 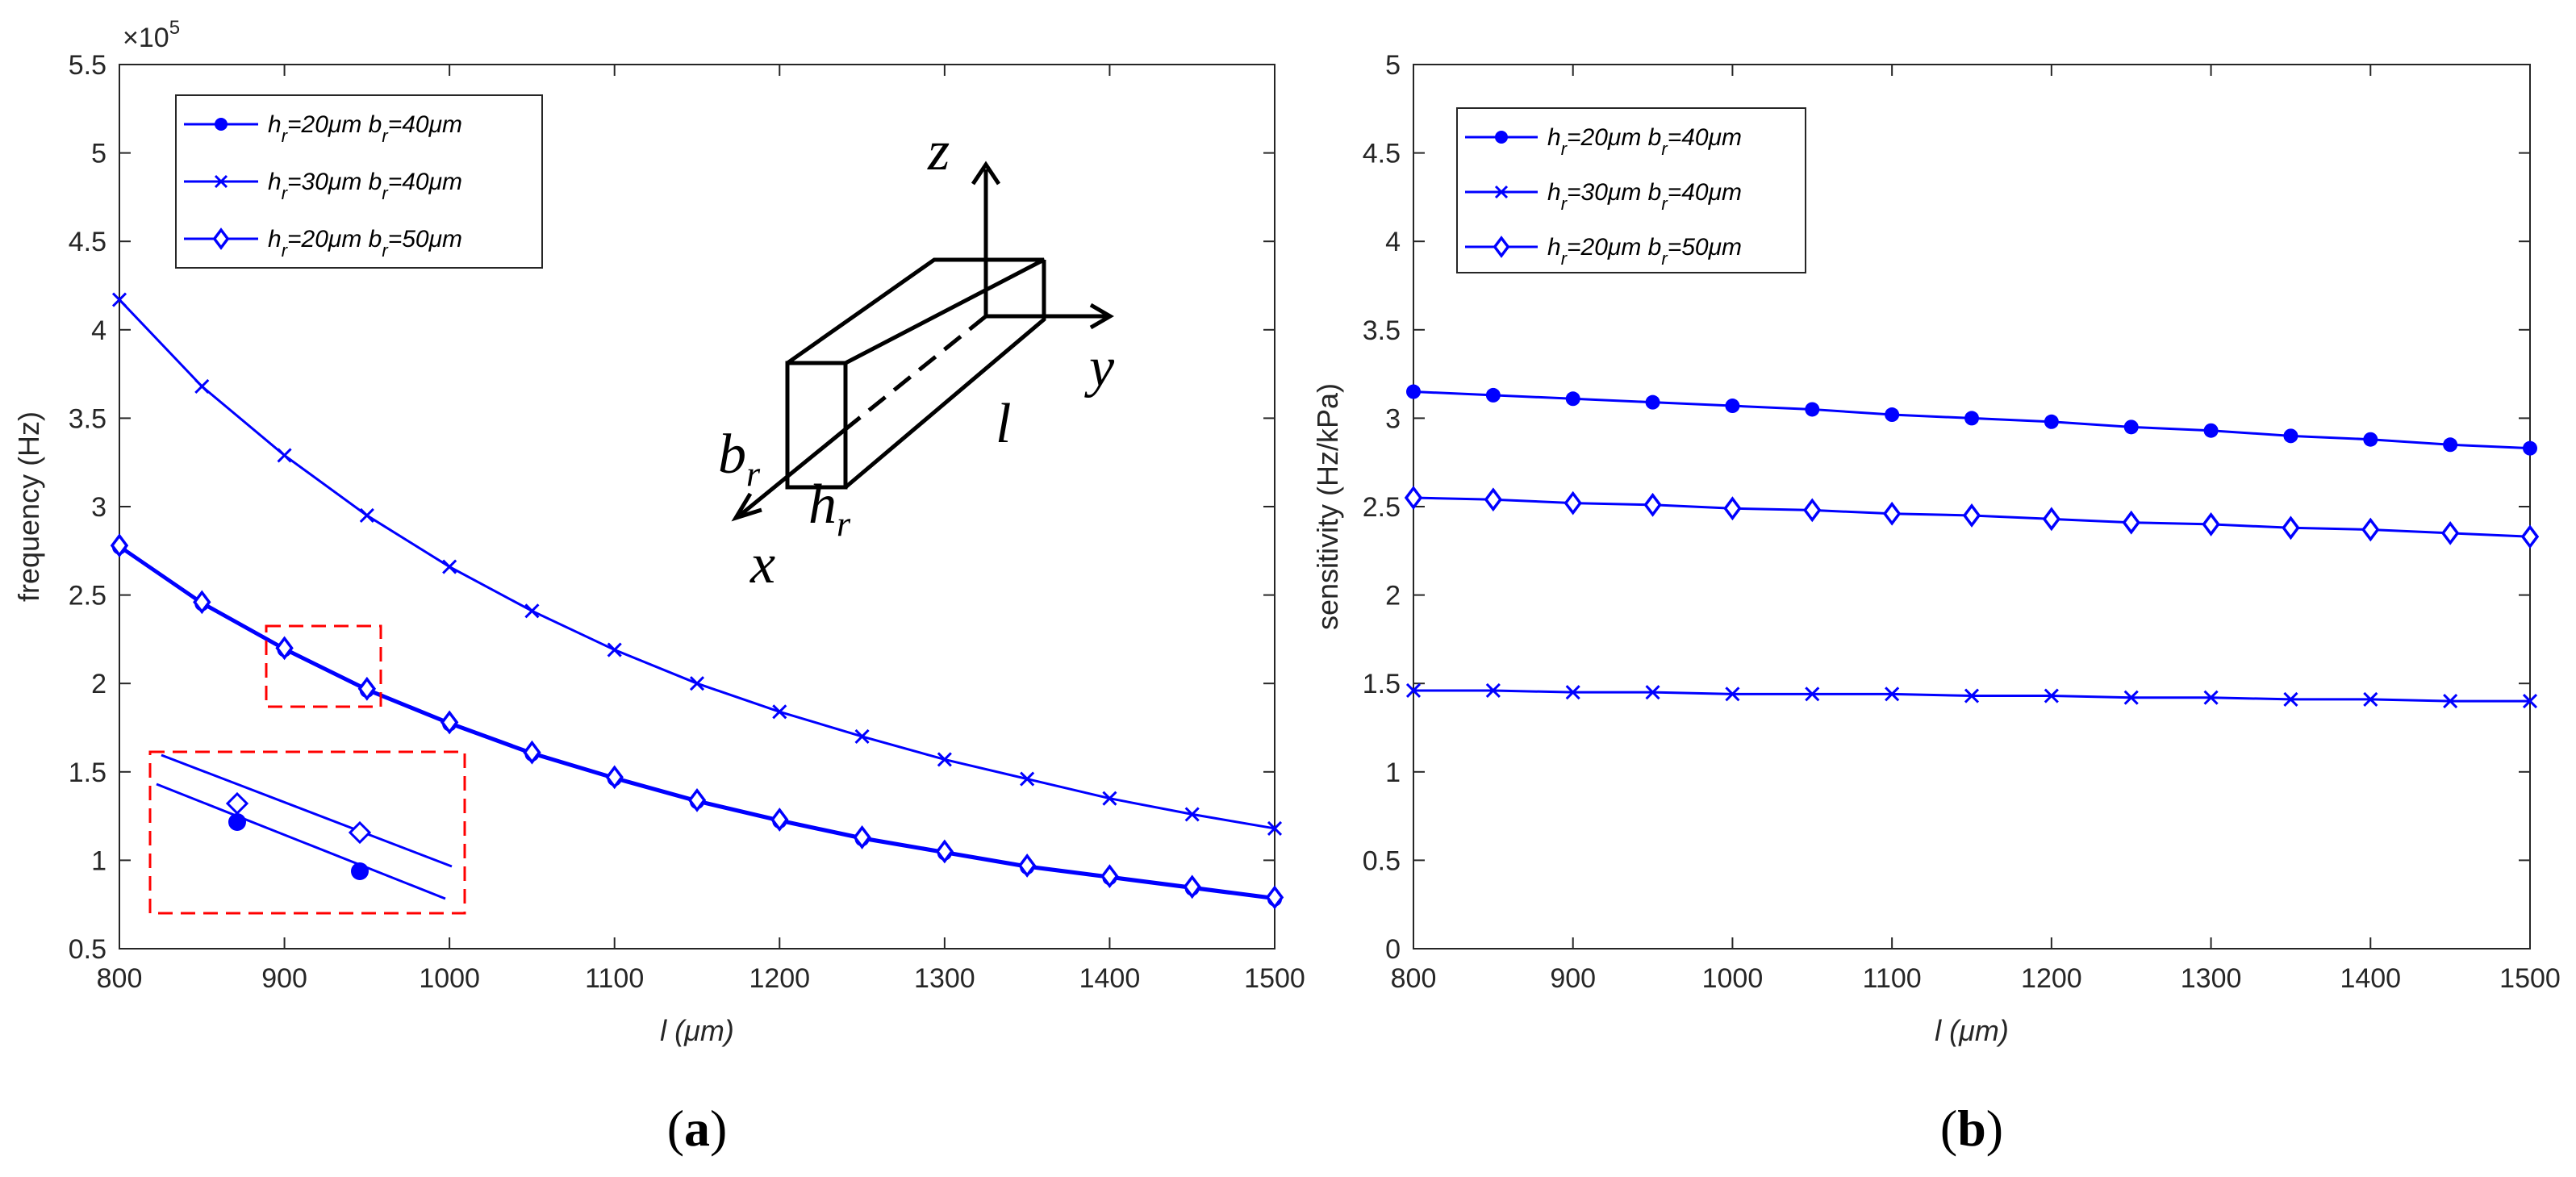 I want to click on y-tick-label: 2.5, so click(x=1382, y=507).